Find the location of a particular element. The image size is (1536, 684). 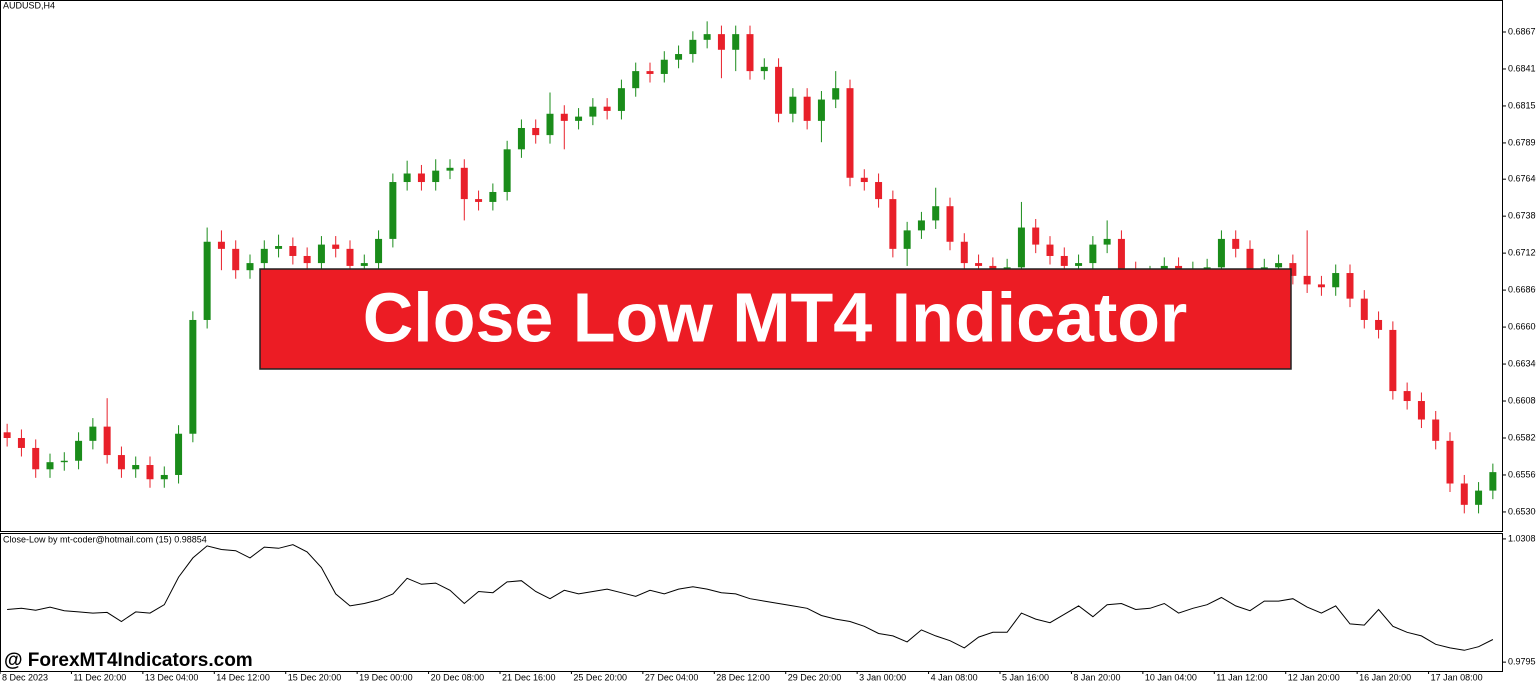

x-tick-label: 13 Dec 04:00 is located at coordinates (172, 677).